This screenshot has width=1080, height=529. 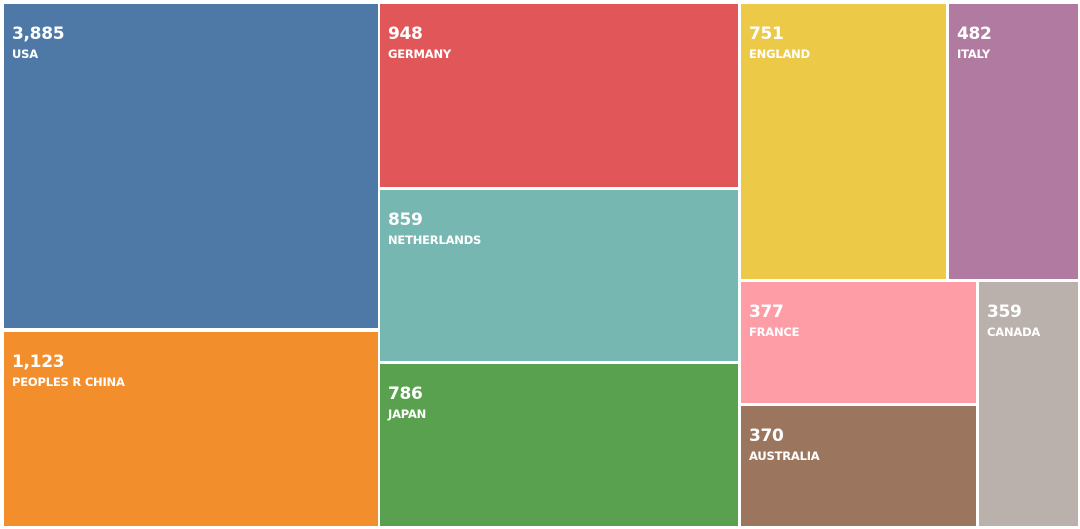 I want to click on tile-label-canada: CANADA, so click(x=1014, y=332).